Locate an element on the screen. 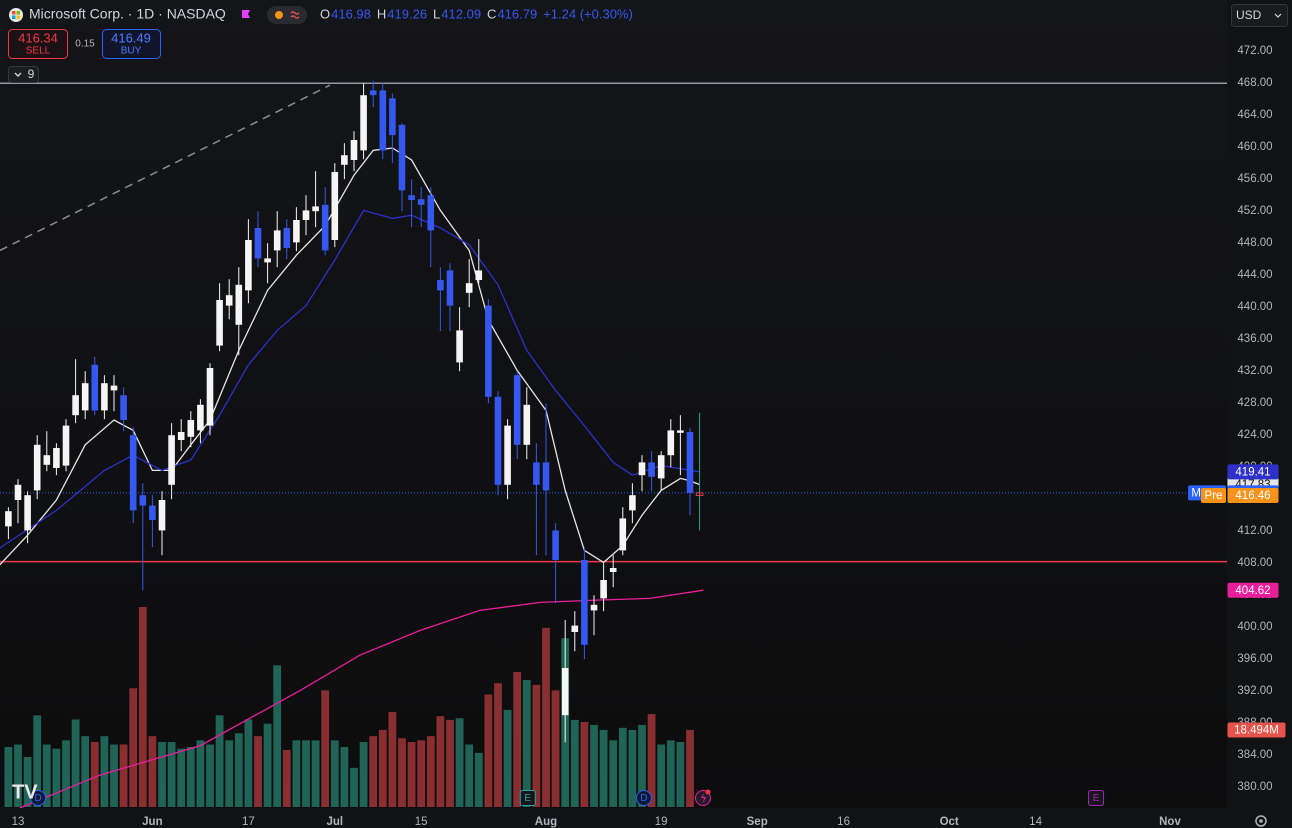 The width and height of the screenshot is (1292, 828). chevron is located at coordinates (18, 74).